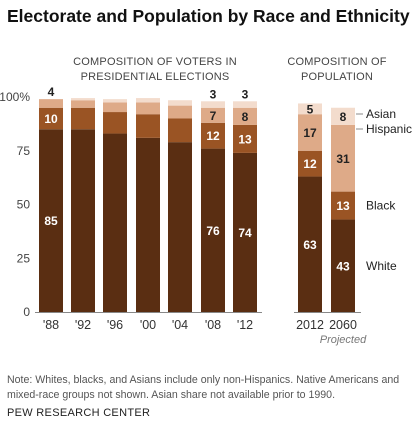 The width and height of the screenshot is (420, 435). I want to click on data-label: 63, so click(310, 245).